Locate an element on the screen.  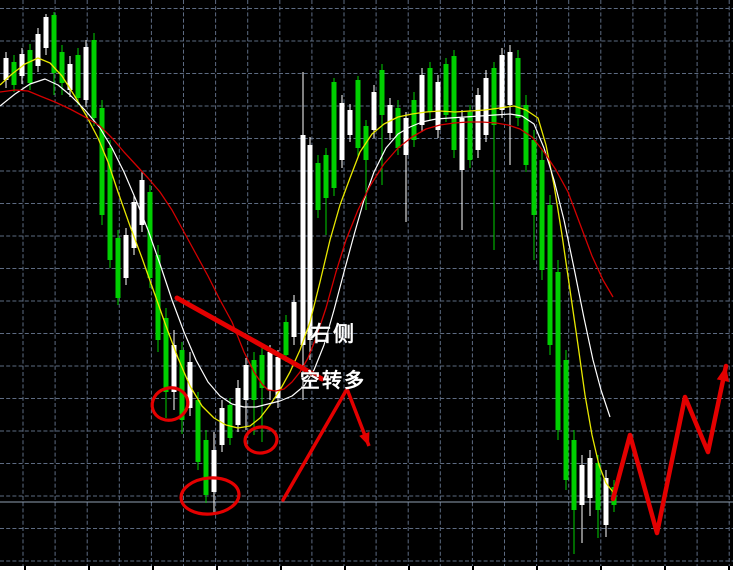
rising-line is located at coordinates (315, 444).